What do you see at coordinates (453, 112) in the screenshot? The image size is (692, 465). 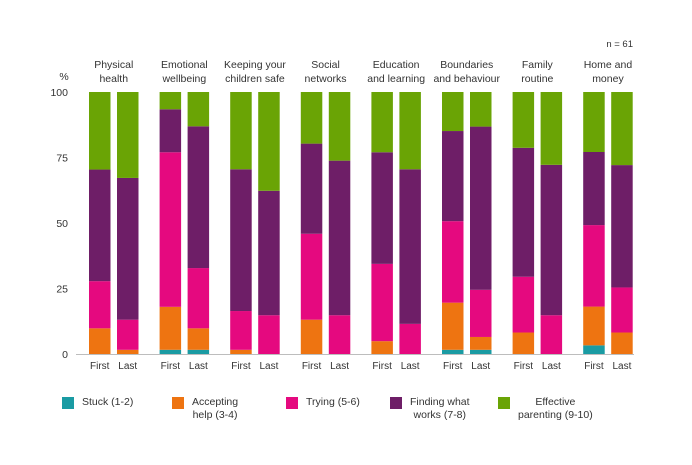 I see `bar-segment-g5-first-s4` at bounding box center [453, 112].